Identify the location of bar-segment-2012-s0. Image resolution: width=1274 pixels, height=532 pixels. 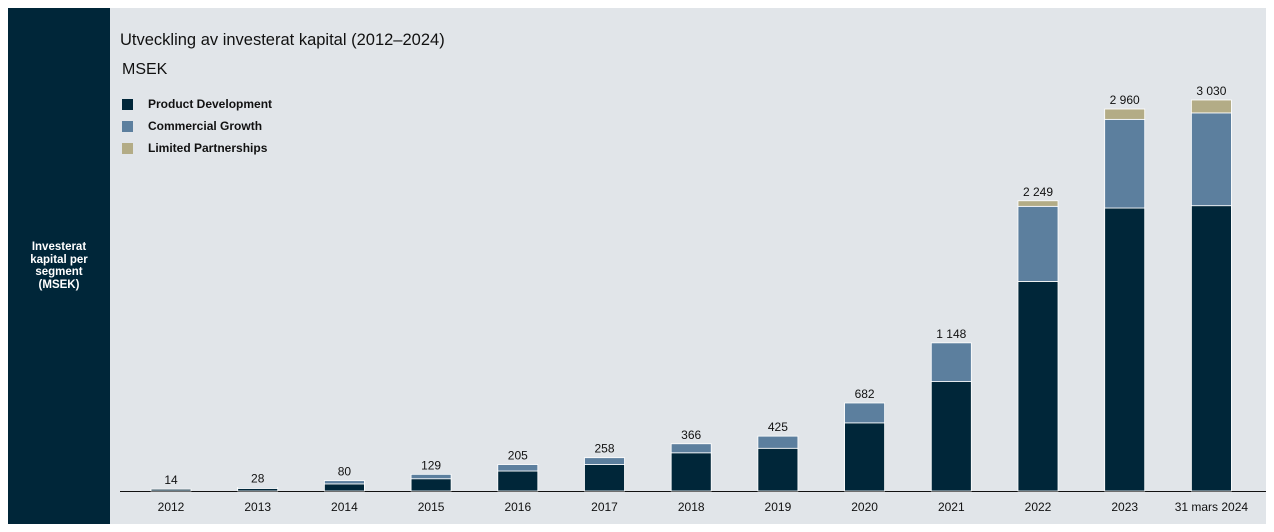
(171, 490).